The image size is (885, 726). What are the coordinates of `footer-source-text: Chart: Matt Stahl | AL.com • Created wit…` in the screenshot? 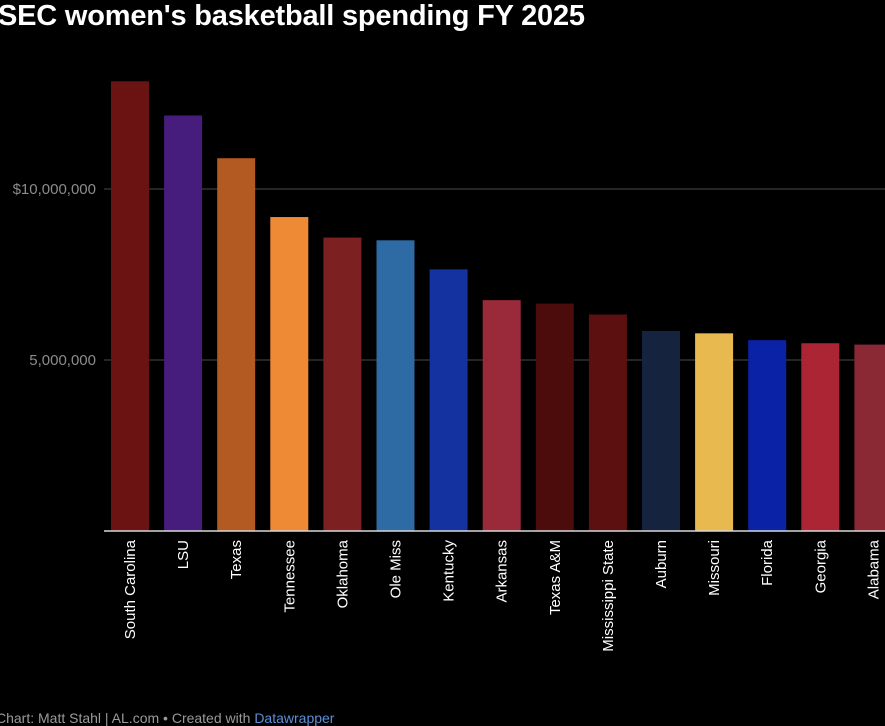 It's located at (127, 718).